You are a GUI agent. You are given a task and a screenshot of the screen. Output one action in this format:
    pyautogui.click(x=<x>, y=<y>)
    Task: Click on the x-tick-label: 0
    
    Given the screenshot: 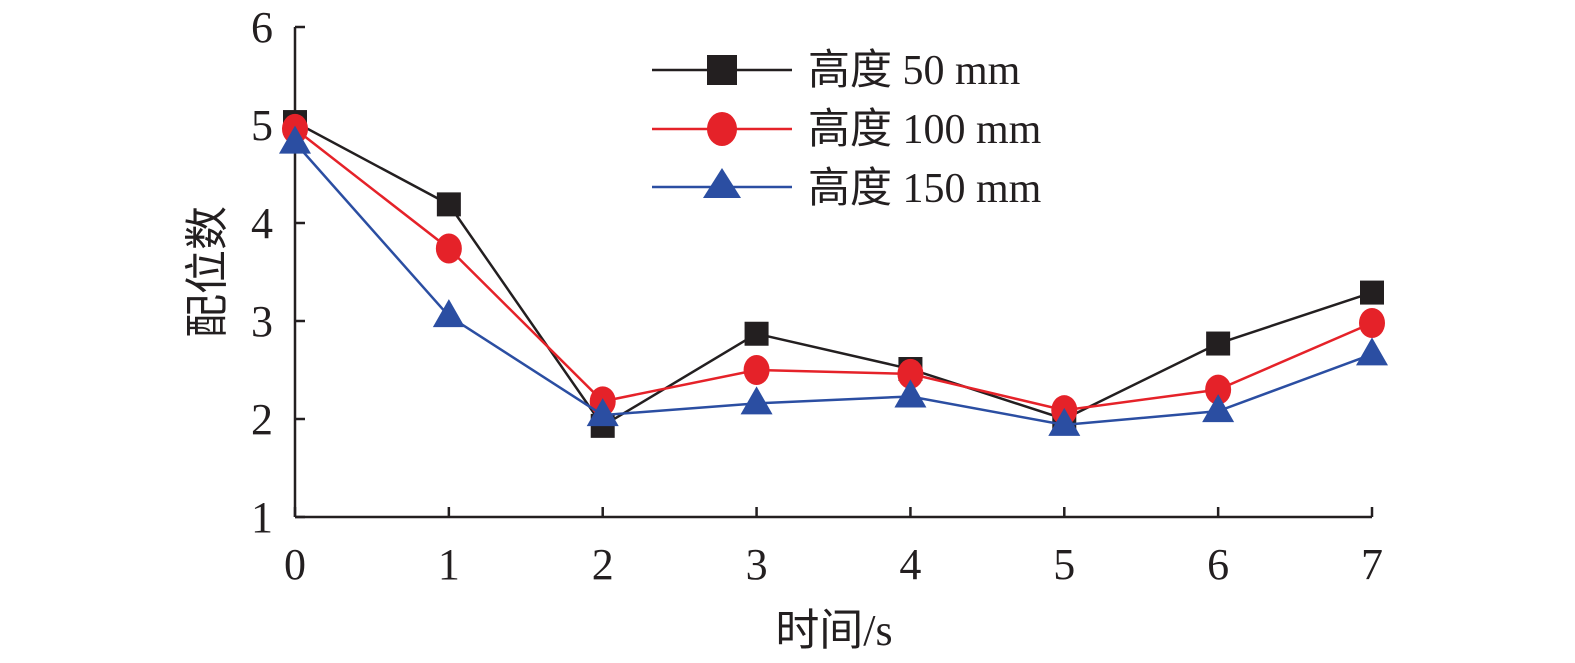 What is the action you would take?
    pyautogui.click(x=295, y=564)
    